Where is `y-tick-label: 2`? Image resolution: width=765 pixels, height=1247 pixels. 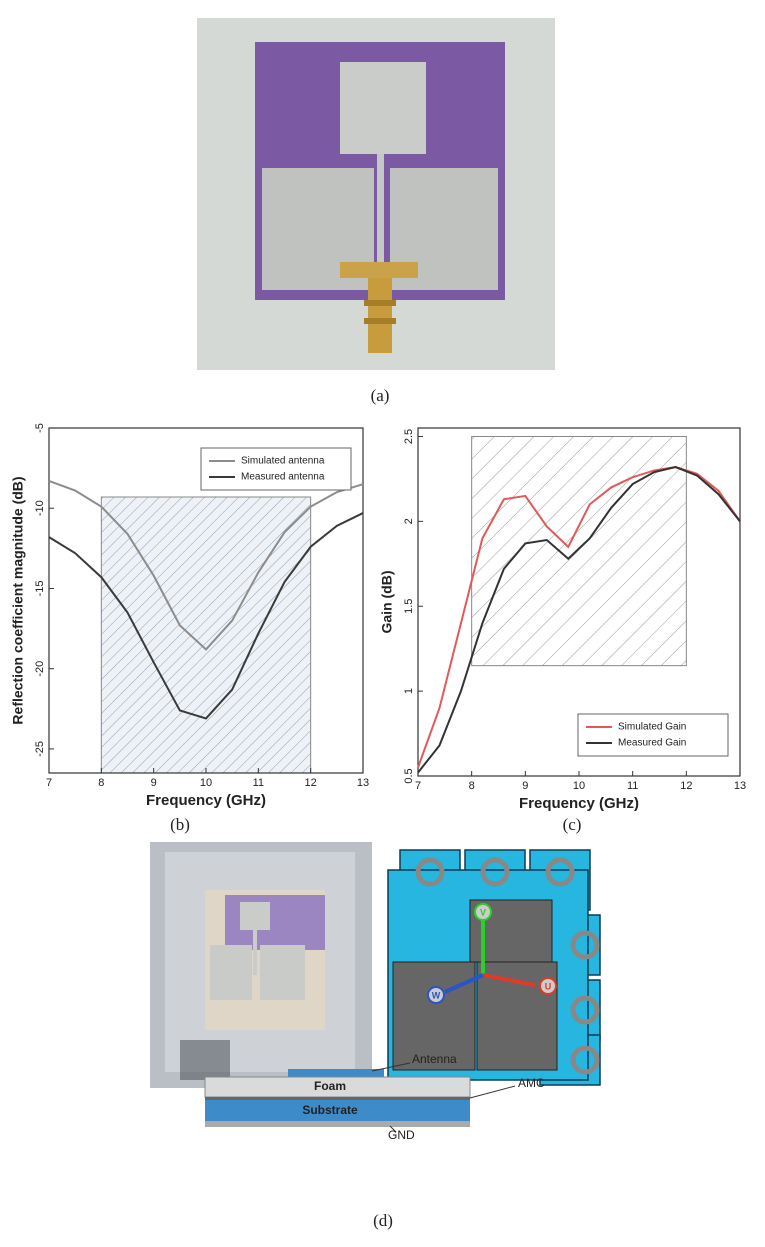 y-tick-label: 2 is located at coordinates (409, 521).